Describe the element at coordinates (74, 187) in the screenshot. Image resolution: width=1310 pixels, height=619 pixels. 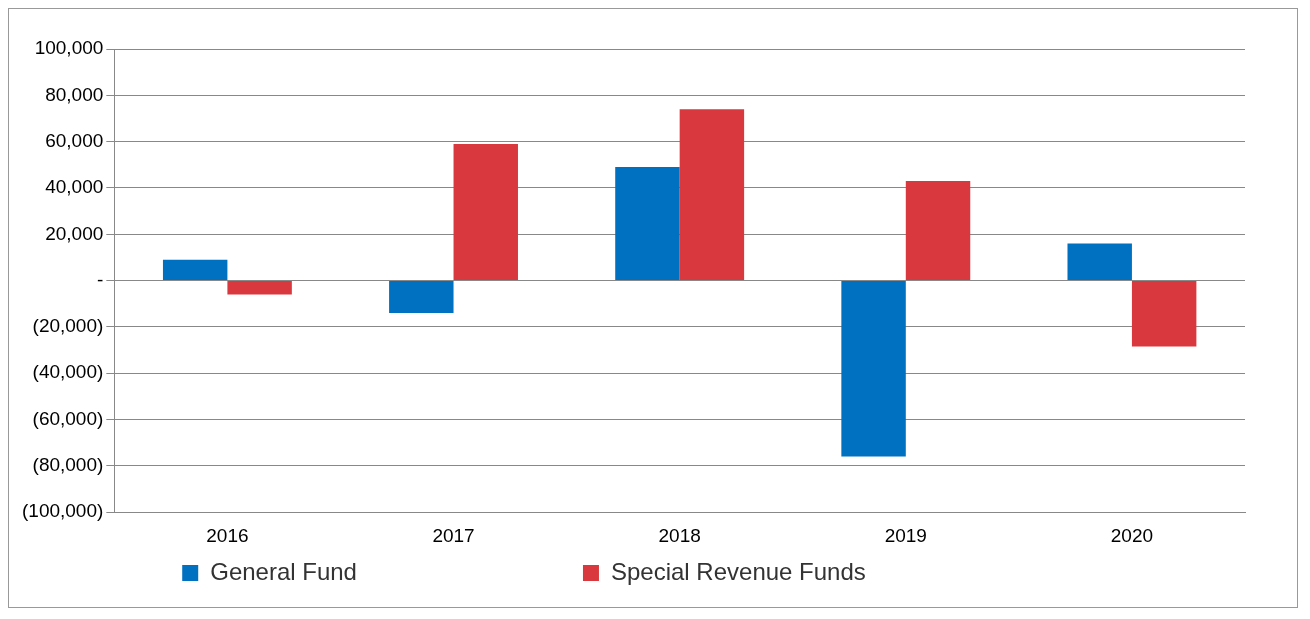
I see `y-tick-label: 40,000` at that location.